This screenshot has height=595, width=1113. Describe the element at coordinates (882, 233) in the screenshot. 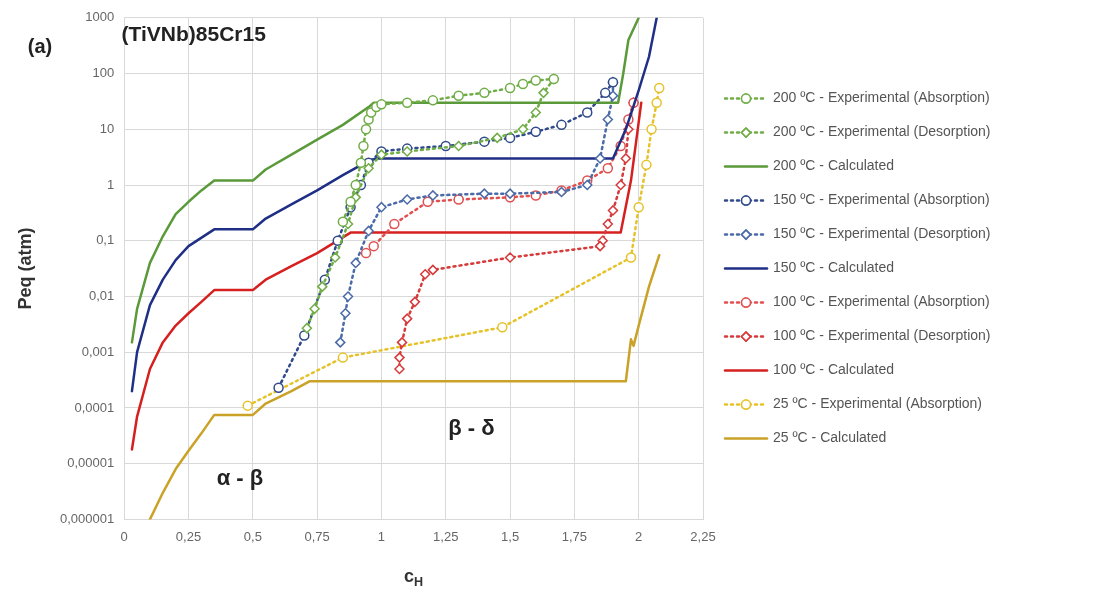

I see `legend-label: 150 ºC - Experimental (Desorption)` at that location.